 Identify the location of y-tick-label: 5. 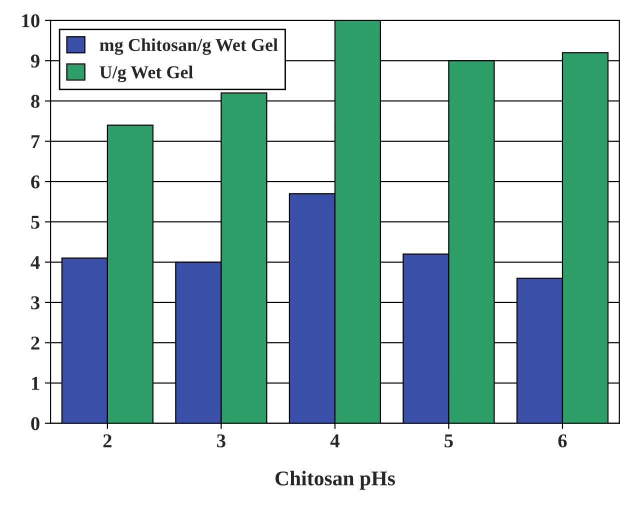
(35, 222).